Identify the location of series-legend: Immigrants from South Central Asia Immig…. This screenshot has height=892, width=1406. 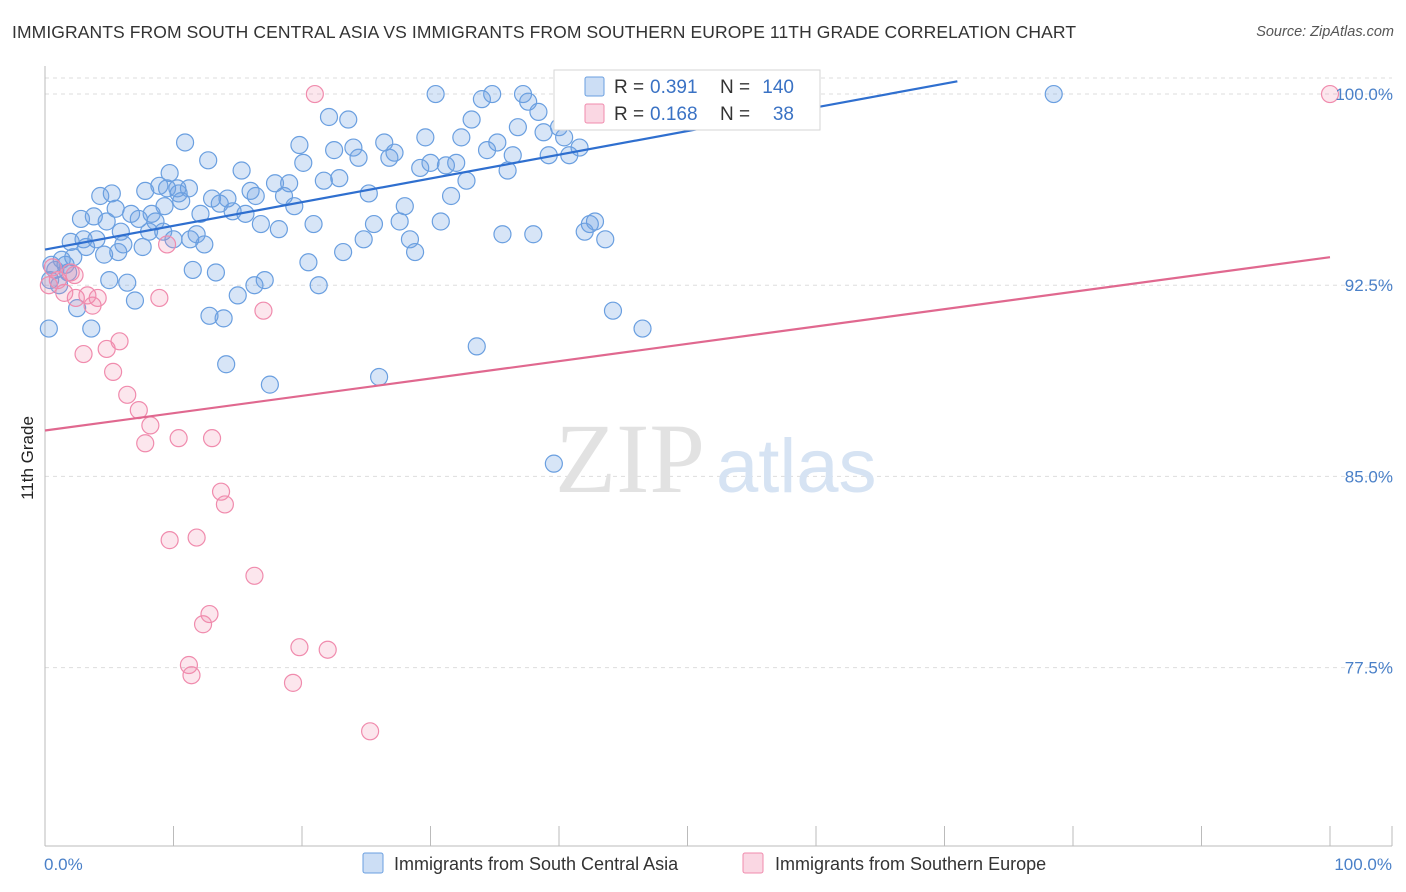
(704, 863).